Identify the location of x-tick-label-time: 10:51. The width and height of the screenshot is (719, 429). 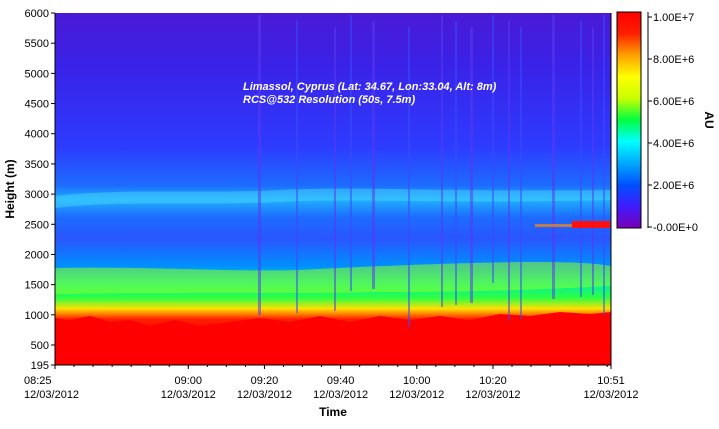
(611, 381).